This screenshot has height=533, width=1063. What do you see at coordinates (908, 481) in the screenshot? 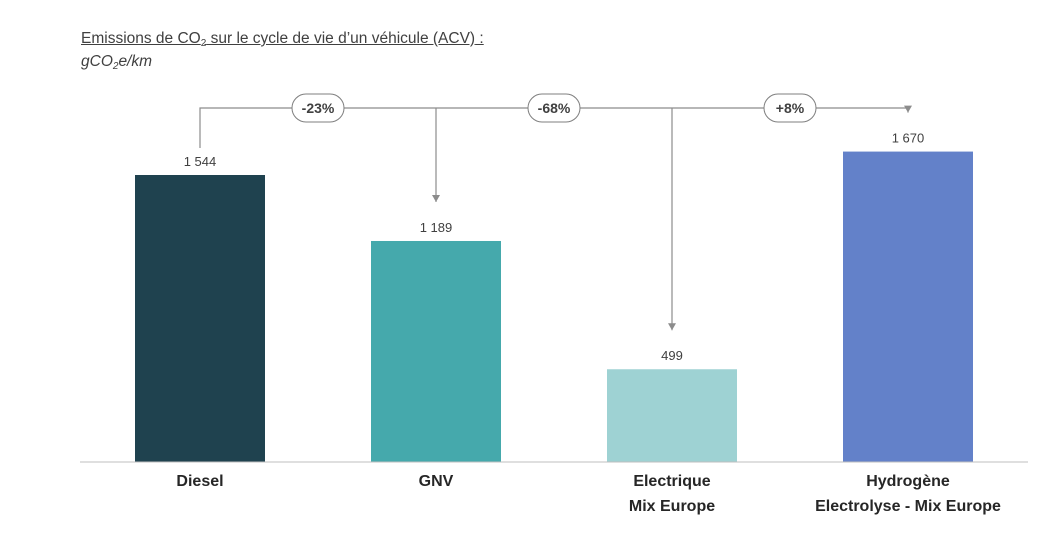
I see `category-label-3-0: Hydrogène` at bounding box center [908, 481].